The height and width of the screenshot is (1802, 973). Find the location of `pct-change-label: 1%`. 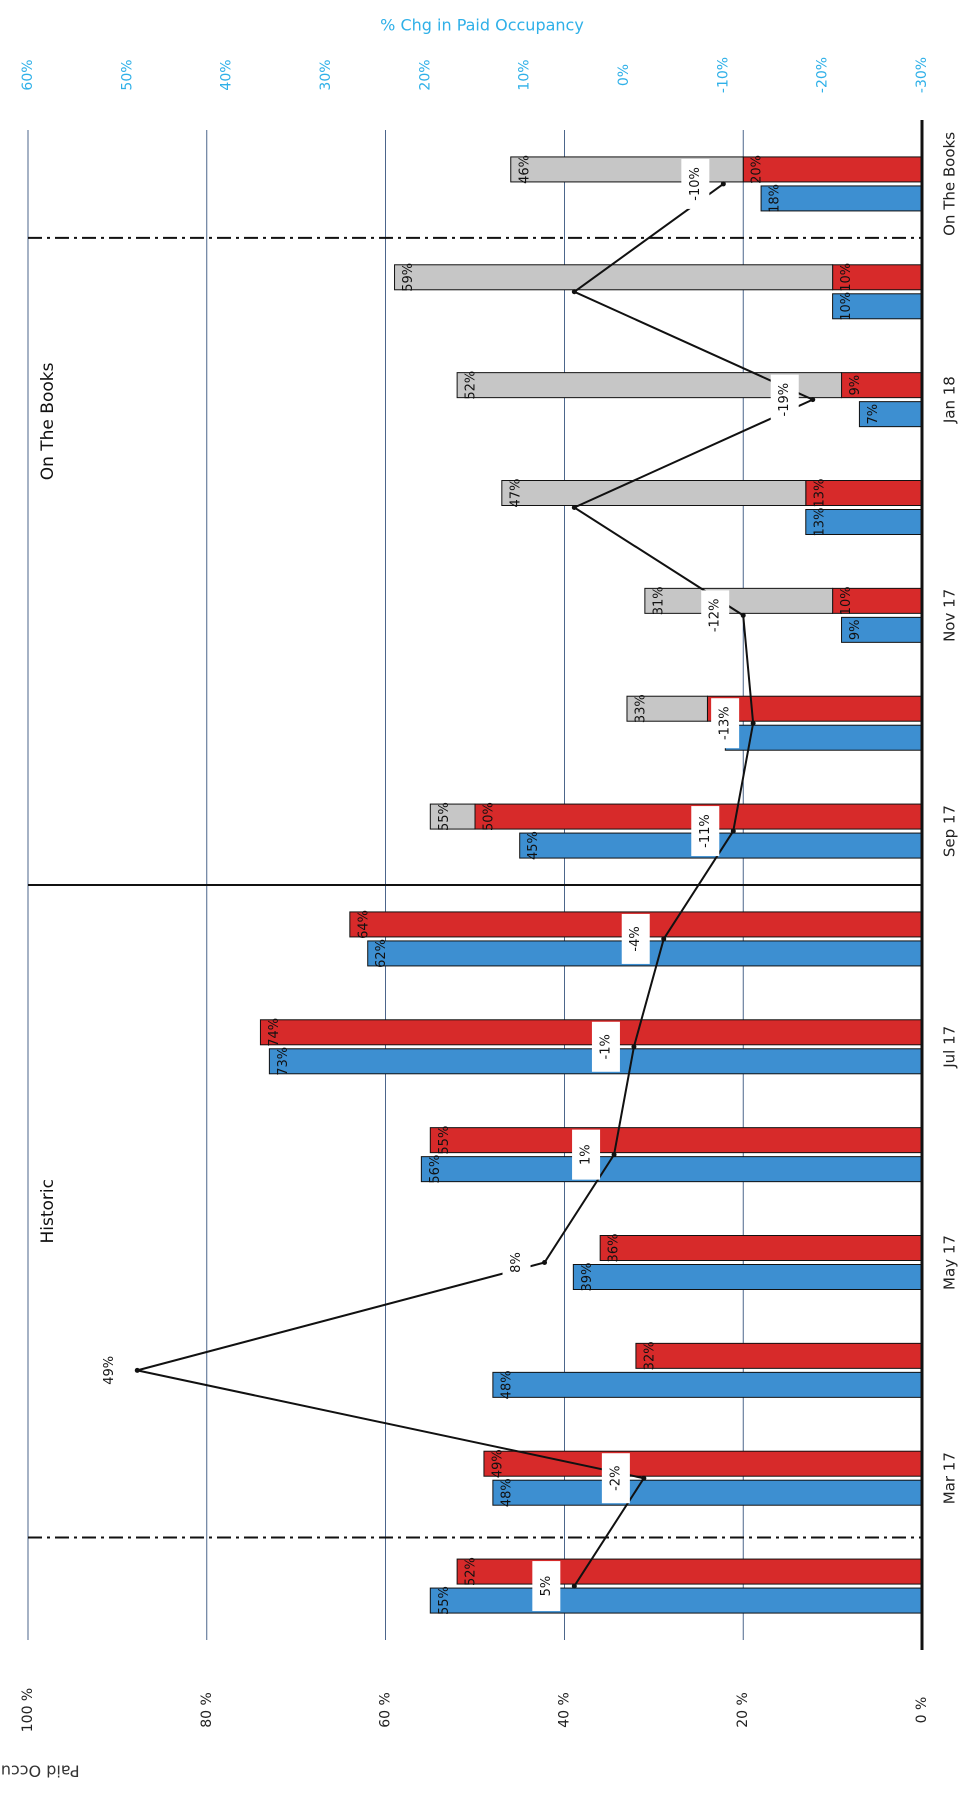

pct-change-label: 1% is located at coordinates (586, 1154).